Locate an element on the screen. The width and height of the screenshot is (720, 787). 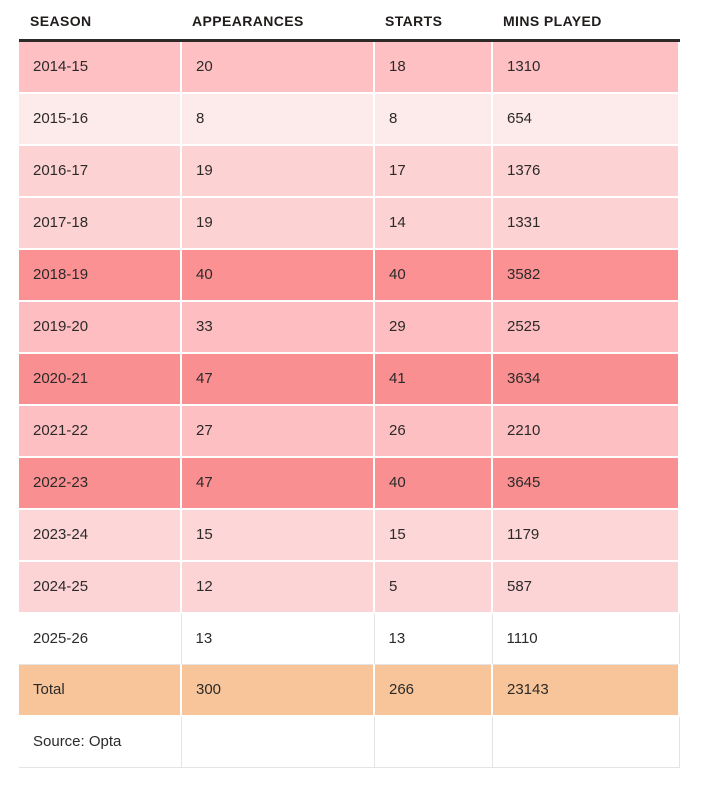
season-row: 2019-20 33 29 2525 is located at coordinates (349, 327).